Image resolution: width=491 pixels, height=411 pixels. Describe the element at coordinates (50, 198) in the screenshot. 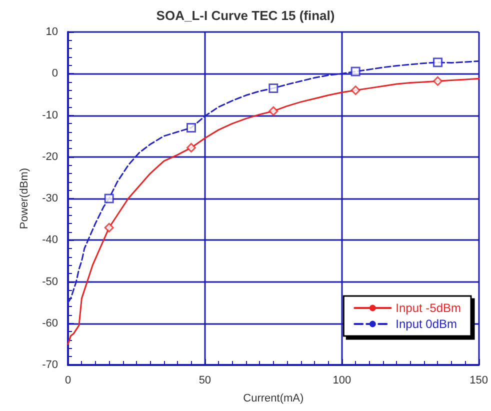

I see `y-tick-label: -30` at that location.